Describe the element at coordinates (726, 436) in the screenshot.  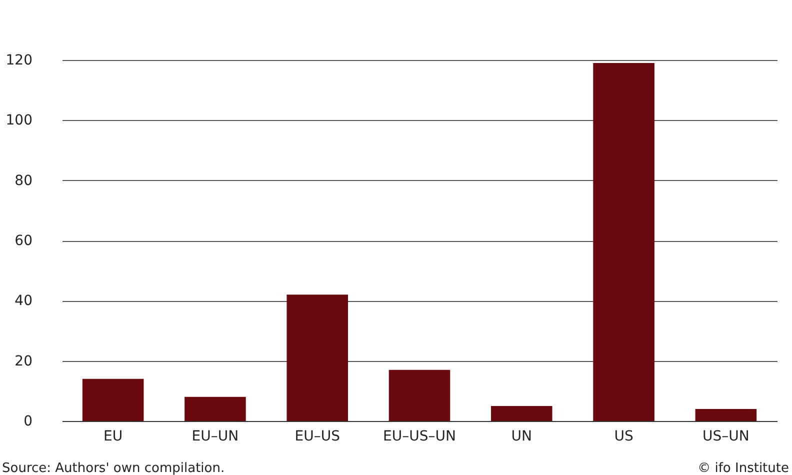
I see `x-tick-label: US–UN` at that location.